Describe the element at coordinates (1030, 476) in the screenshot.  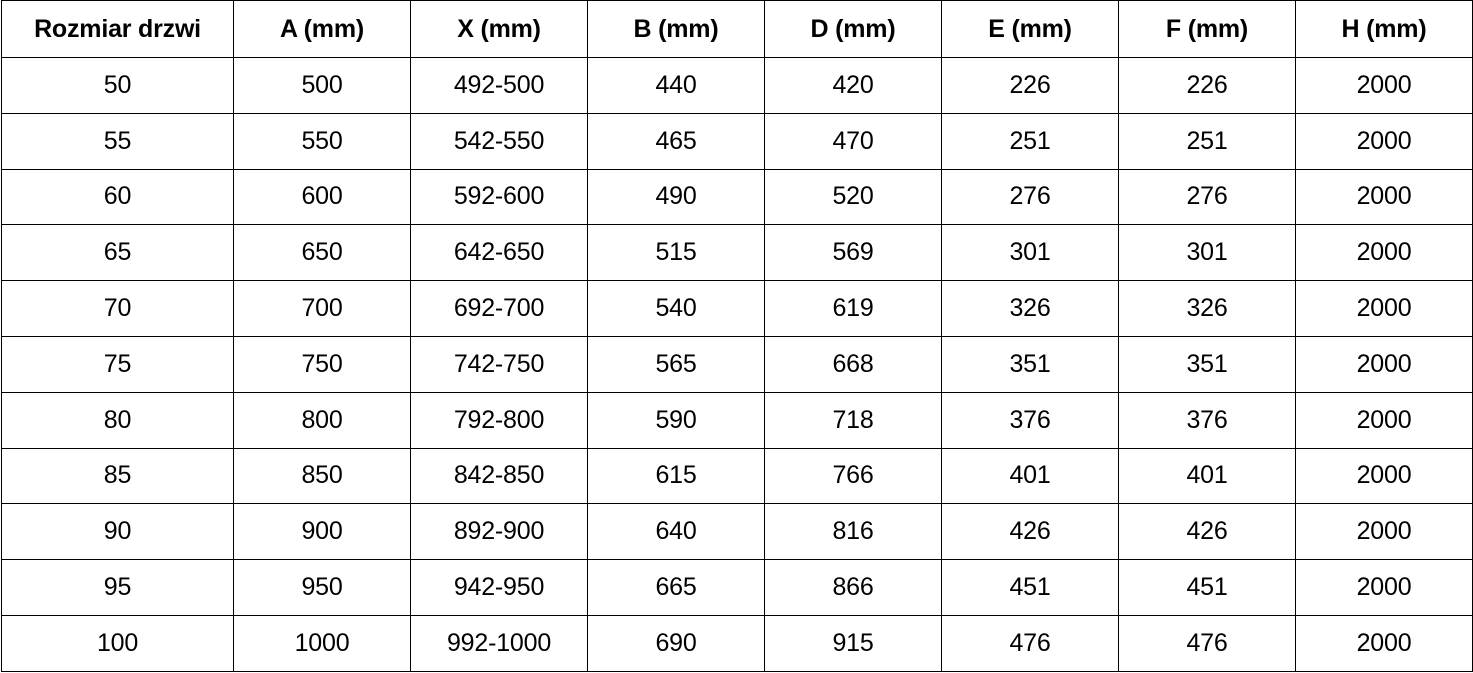
I see `cell-e: 401` at that location.